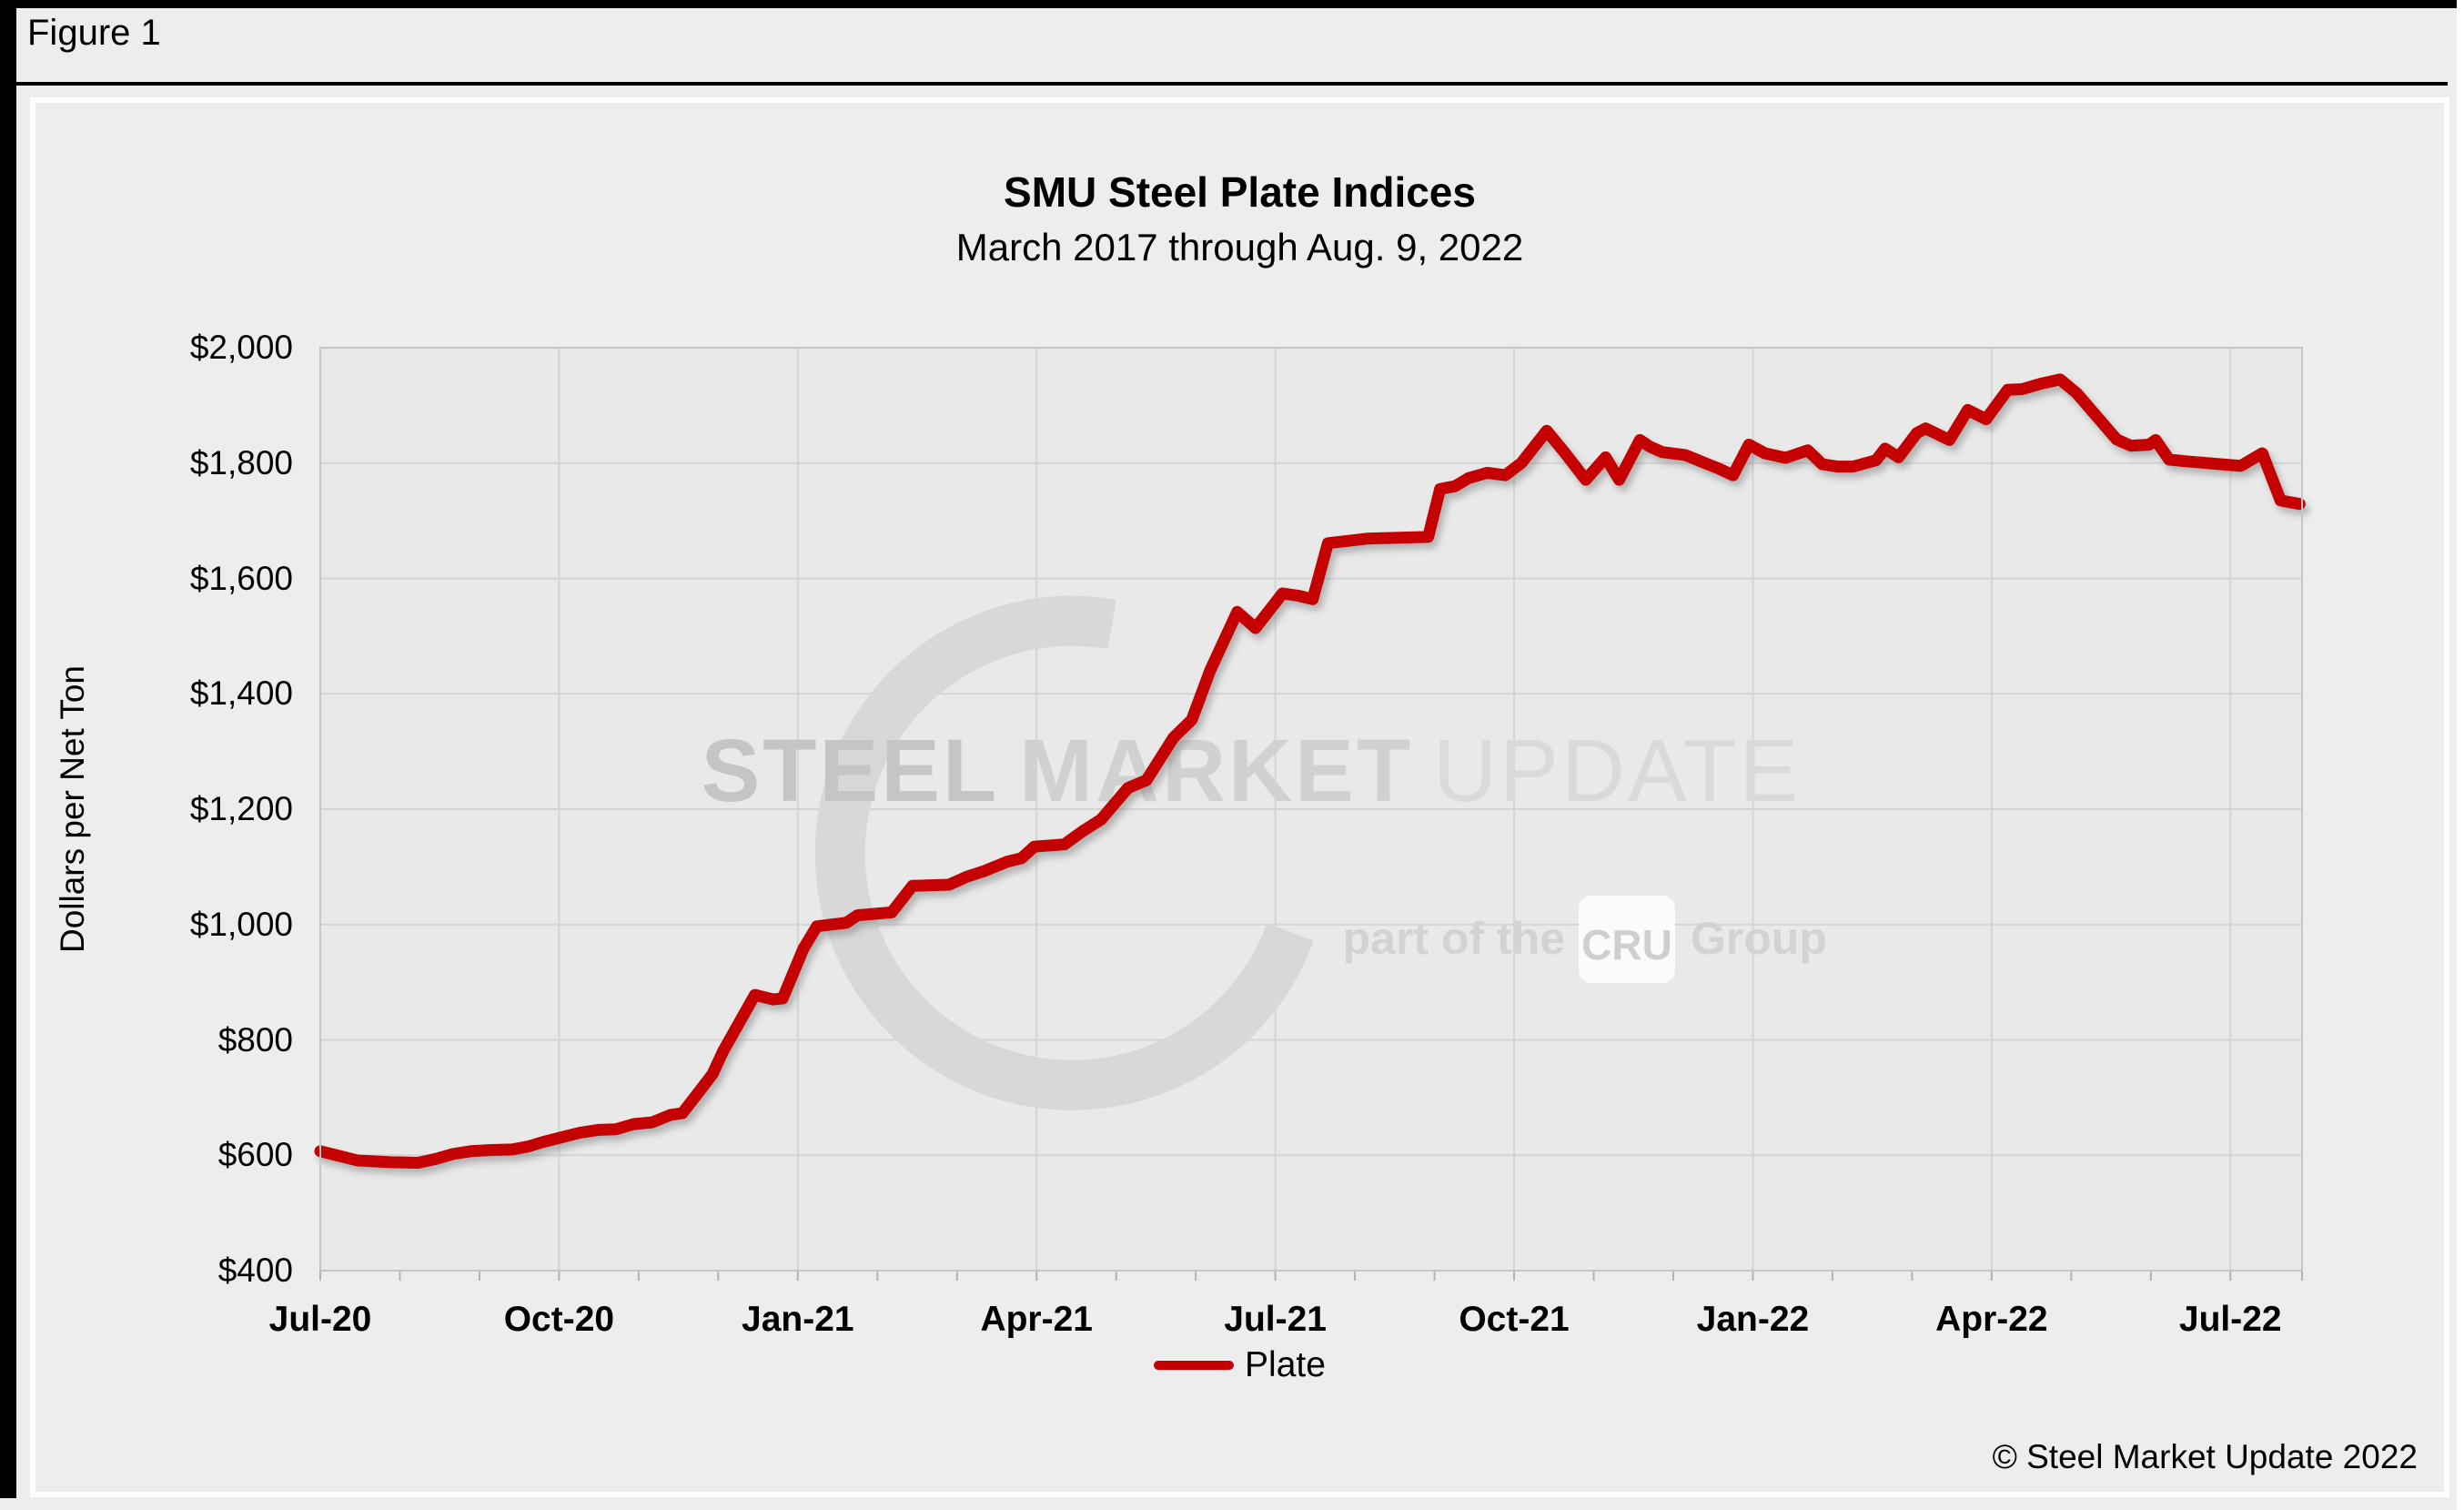 This screenshot has height=1510, width=2464. I want to click on x-tick-label: Jan-22, so click(1753, 1319).